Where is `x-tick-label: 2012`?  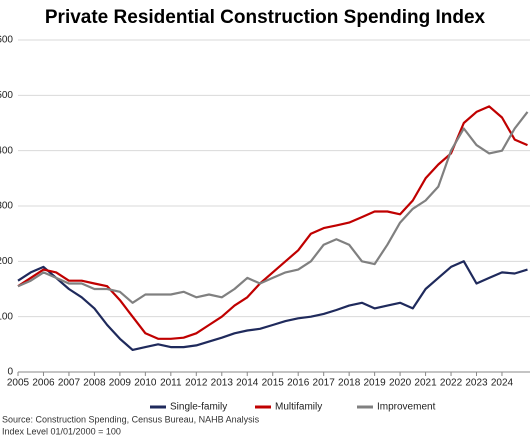 x-tick-label: 2012 is located at coordinates (196, 383).